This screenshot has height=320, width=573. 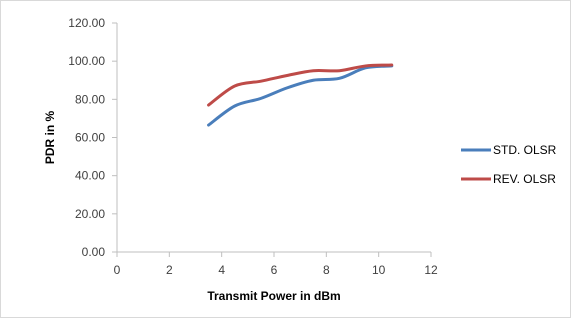 I want to click on y-axis-title: PDR in %, so click(x=50, y=138).